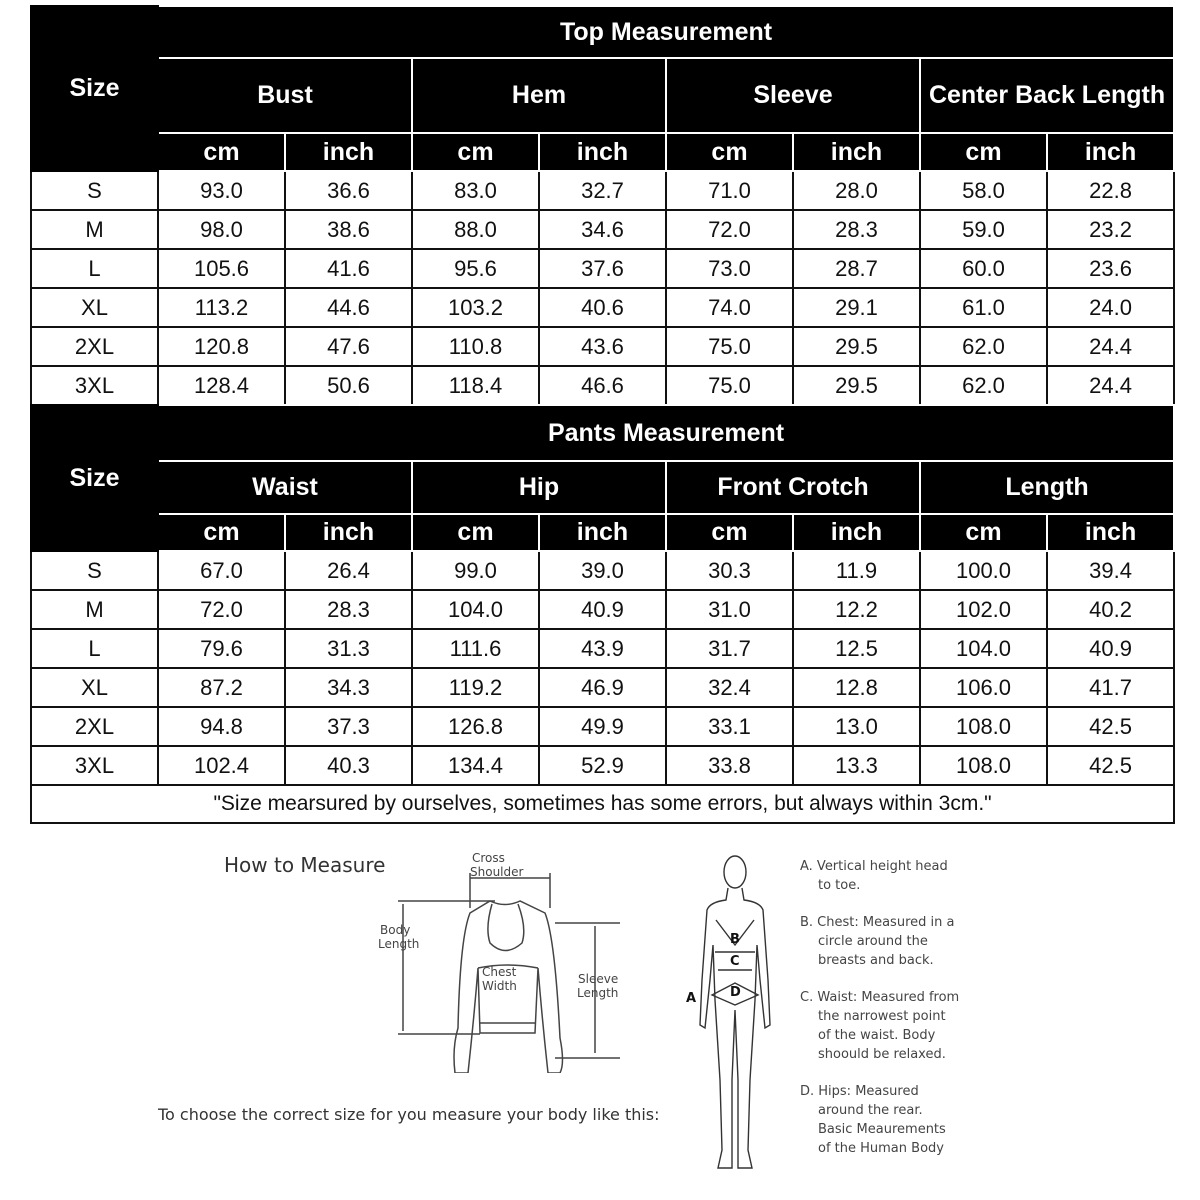 The height and width of the screenshot is (1200, 1200). I want to click on value-cell: 42.5, so click(1110, 726).